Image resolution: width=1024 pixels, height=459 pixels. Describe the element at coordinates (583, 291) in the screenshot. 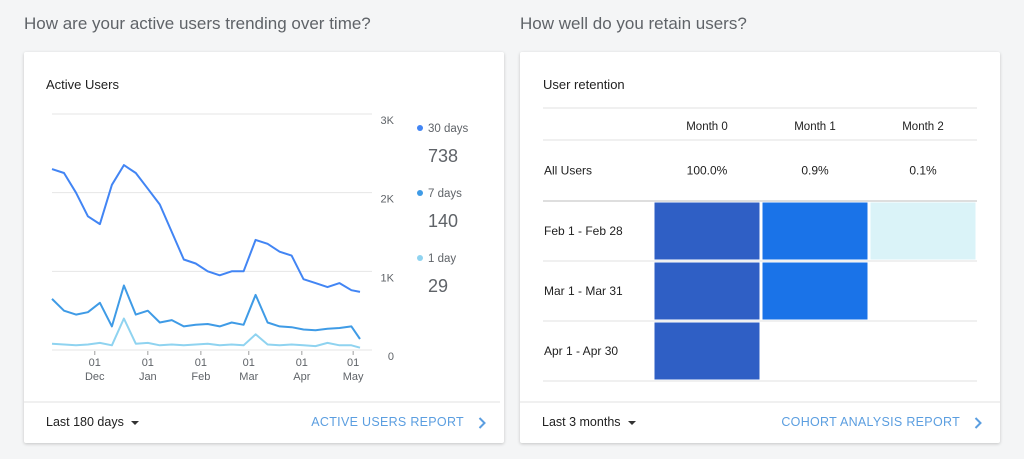

I see `cohort-label: Mar 1 - Mar 31` at that location.